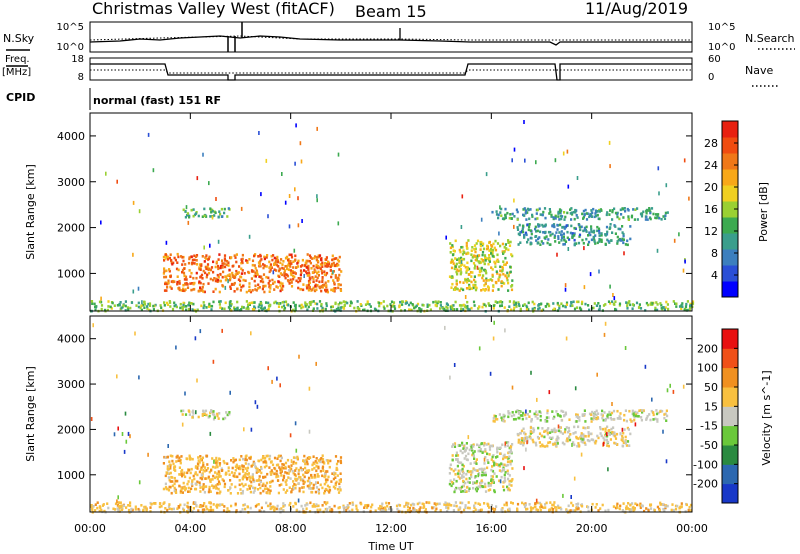  I want to click on nave-label: Nave, so click(759, 70).